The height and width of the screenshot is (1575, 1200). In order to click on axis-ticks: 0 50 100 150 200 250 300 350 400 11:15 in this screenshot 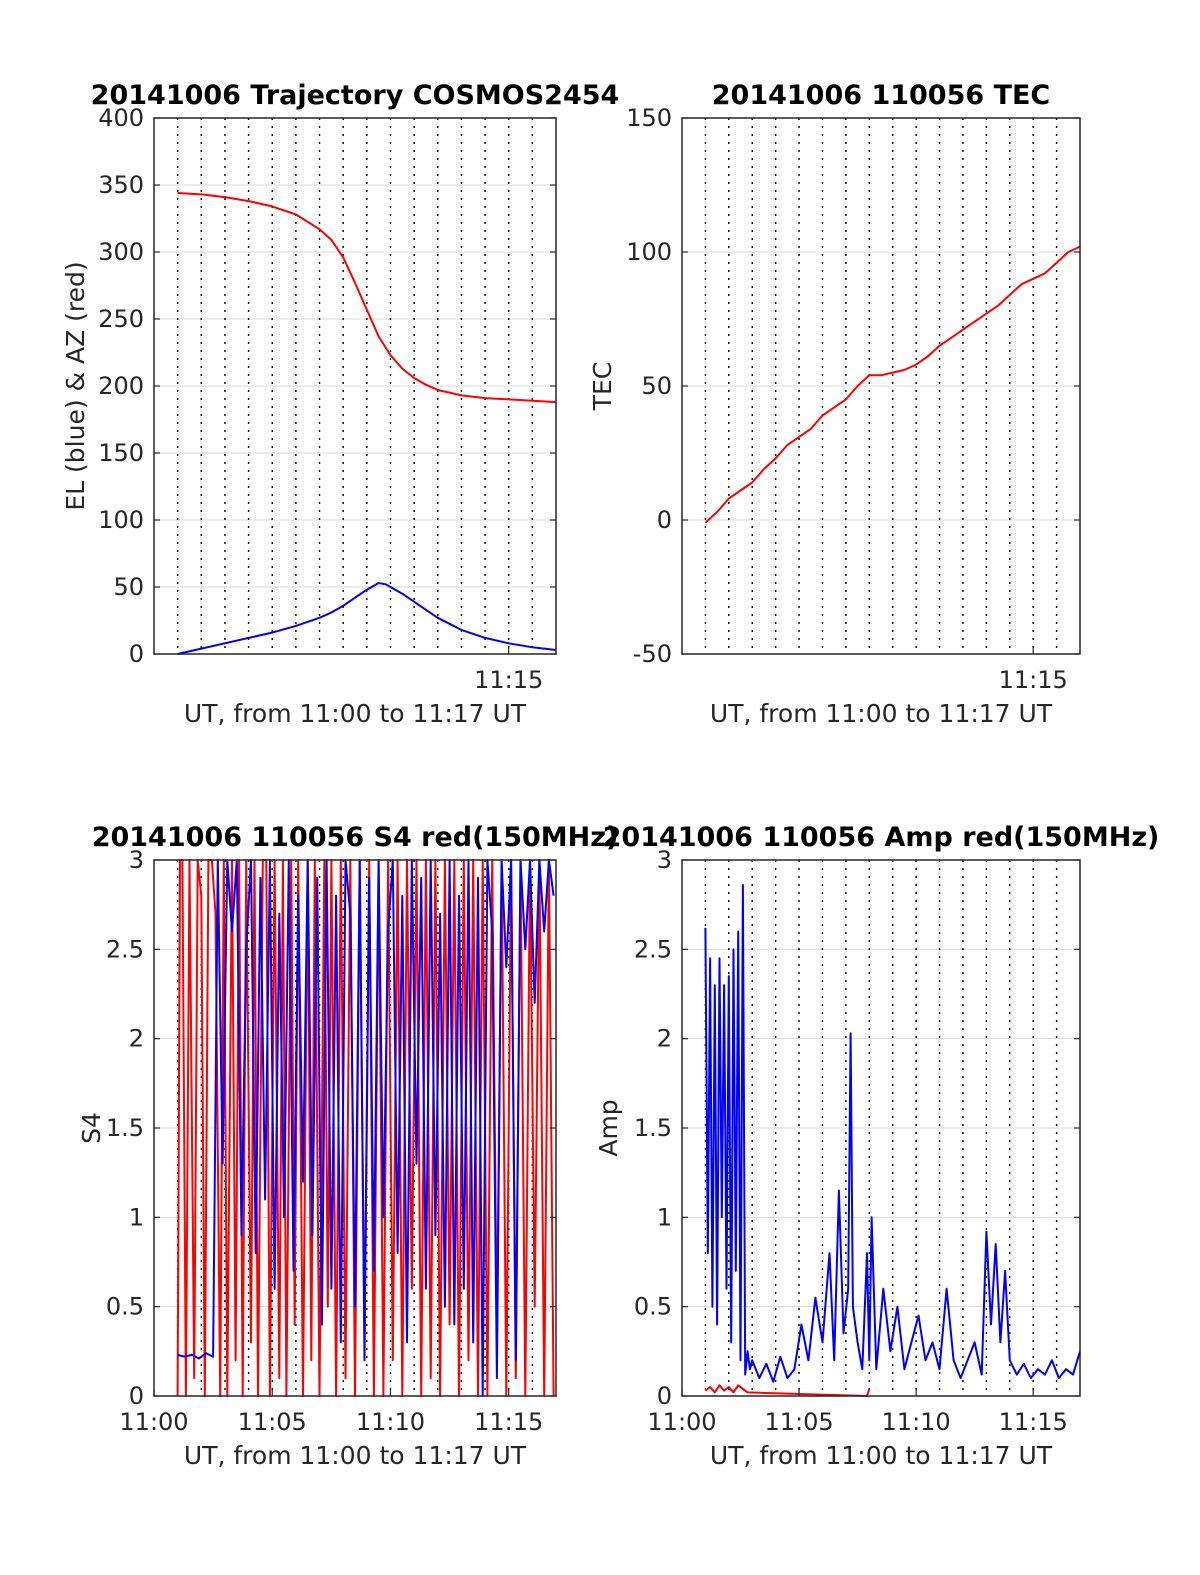, I will do `click(327, 399)`.